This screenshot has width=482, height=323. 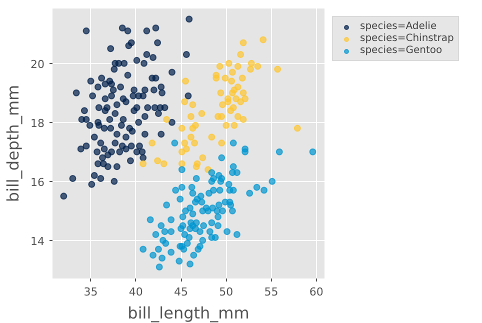 What do you see at coordinates (407, 38) in the screenshot?
I see `legend-label: species=Chinstrap` at bounding box center [407, 38].